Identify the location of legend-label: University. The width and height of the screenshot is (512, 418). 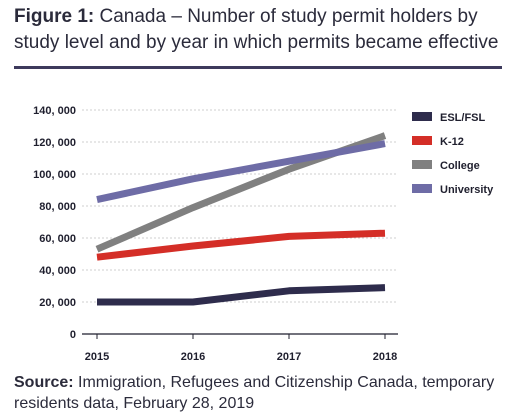
(467, 190).